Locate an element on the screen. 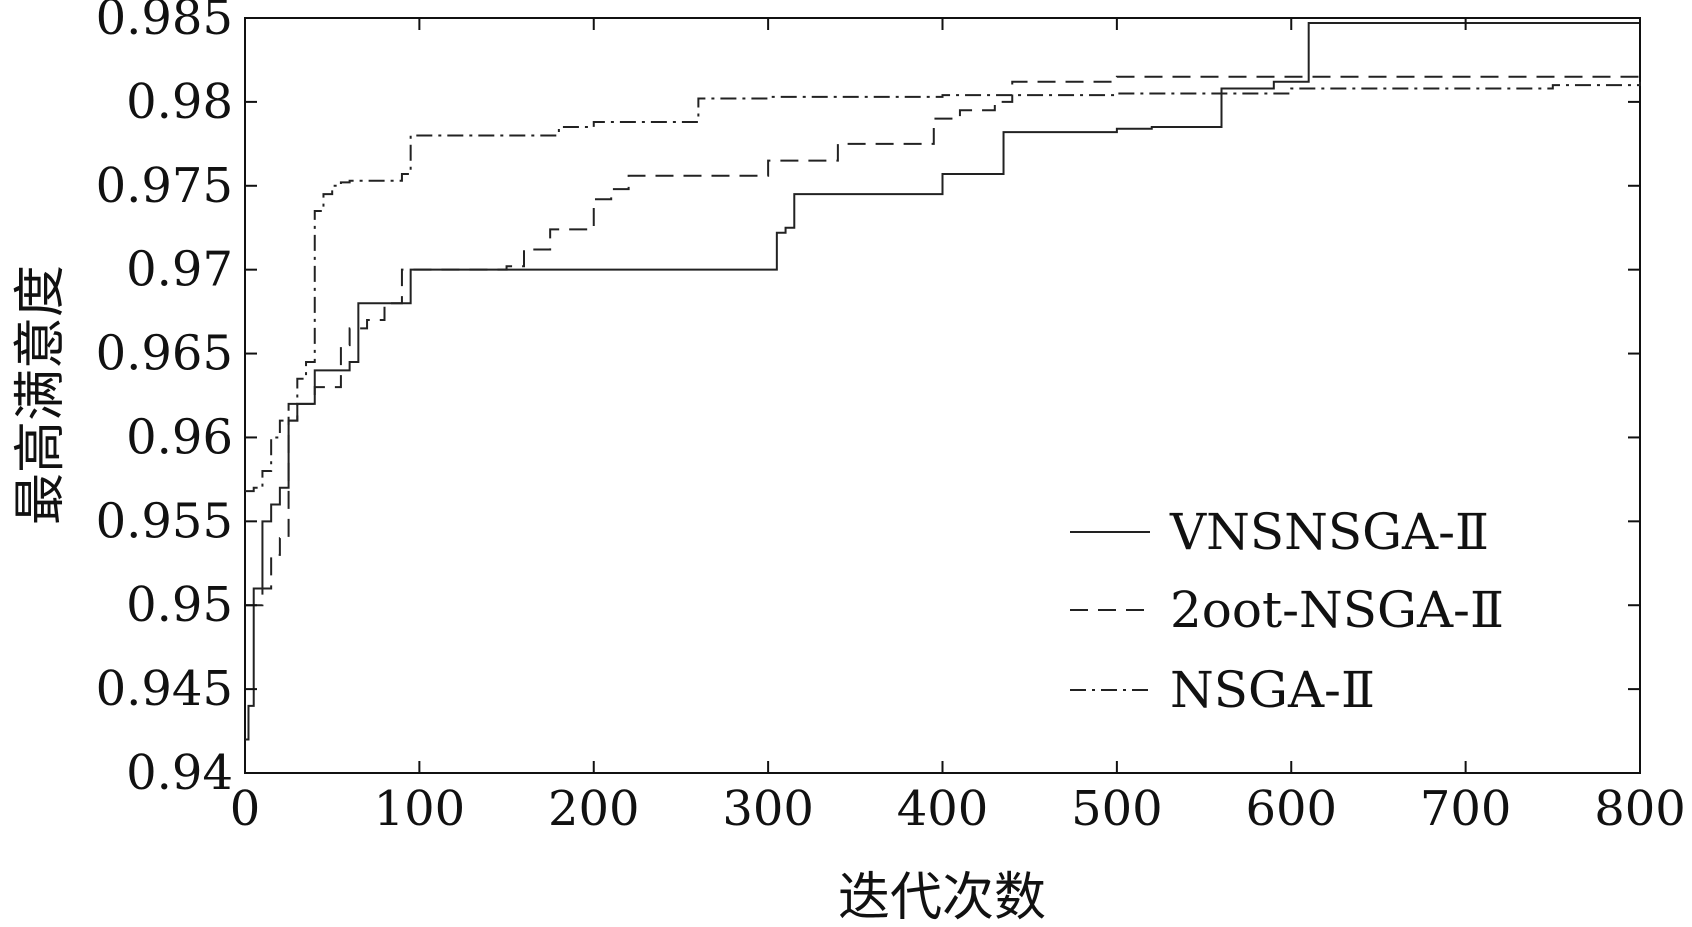 Image resolution: width=1692 pixels, height=927 pixels. y-tick-label: 0.975 is located at coordinates (164, 186).